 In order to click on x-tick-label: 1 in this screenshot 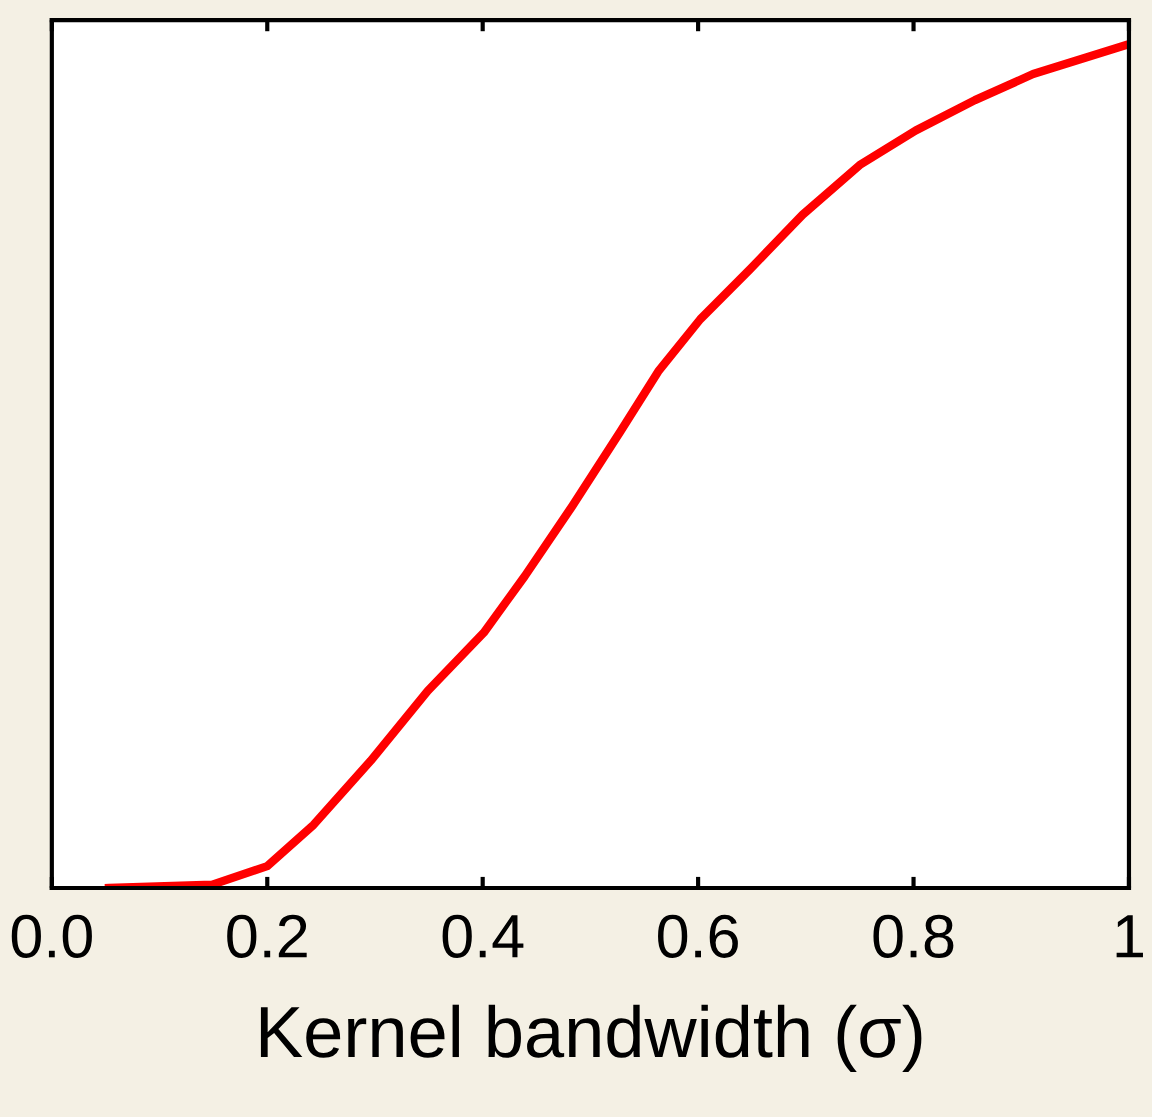, I will do `click(1129, 936)`.